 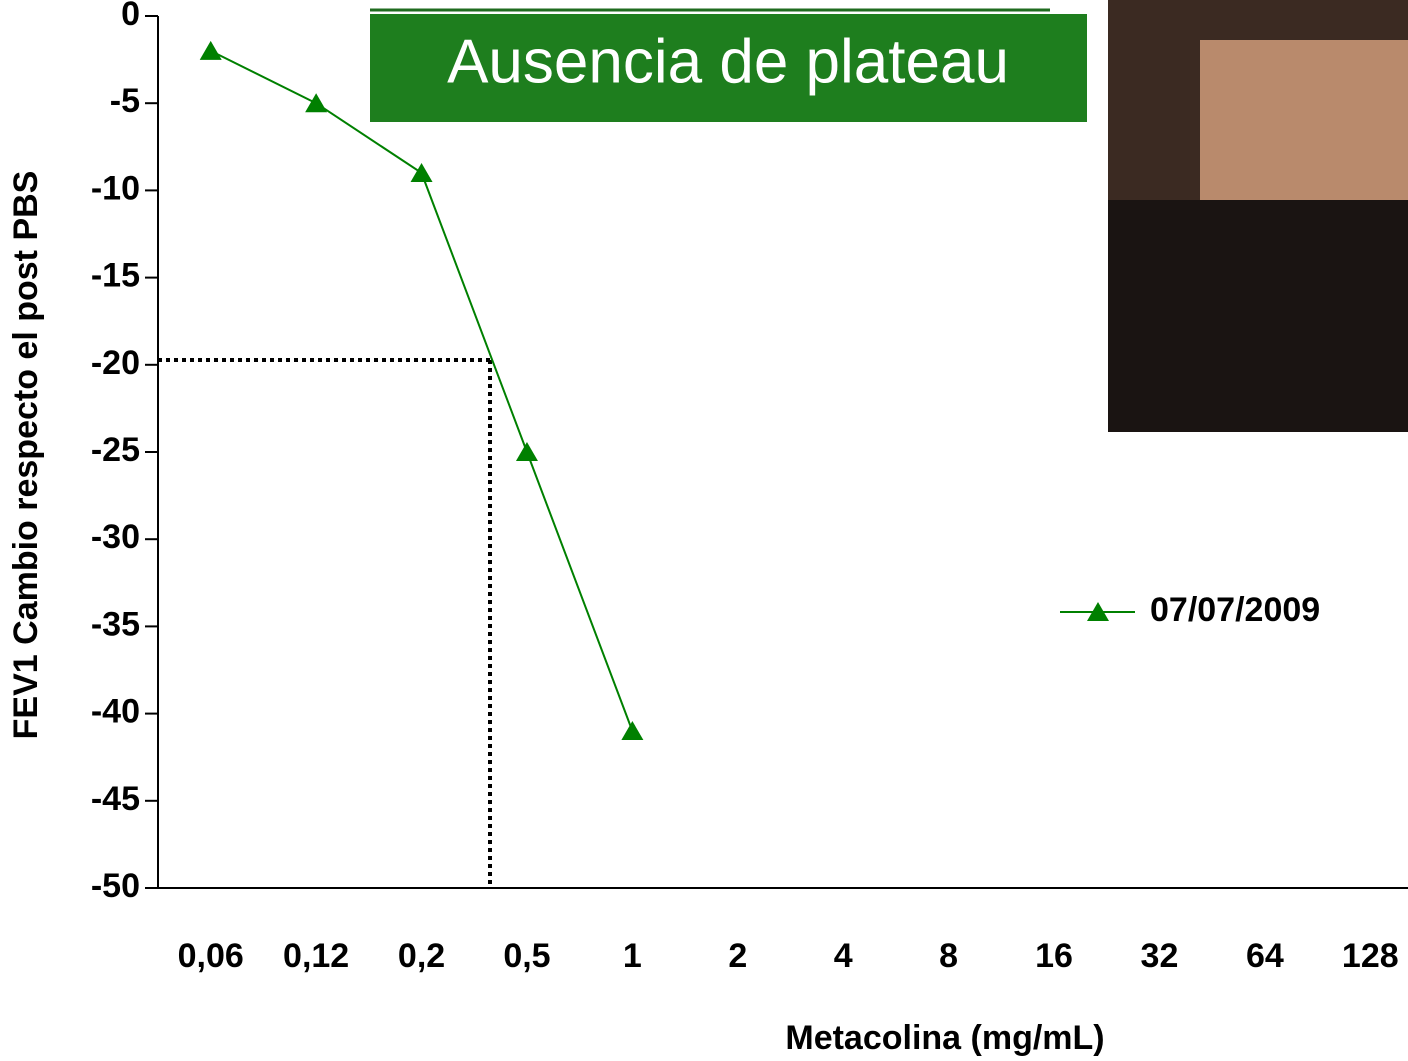 What do you see at coordinates (316, 956) in the screenshot?
I see `x-tick-label: 0,12` at bounding box center [316, 956].